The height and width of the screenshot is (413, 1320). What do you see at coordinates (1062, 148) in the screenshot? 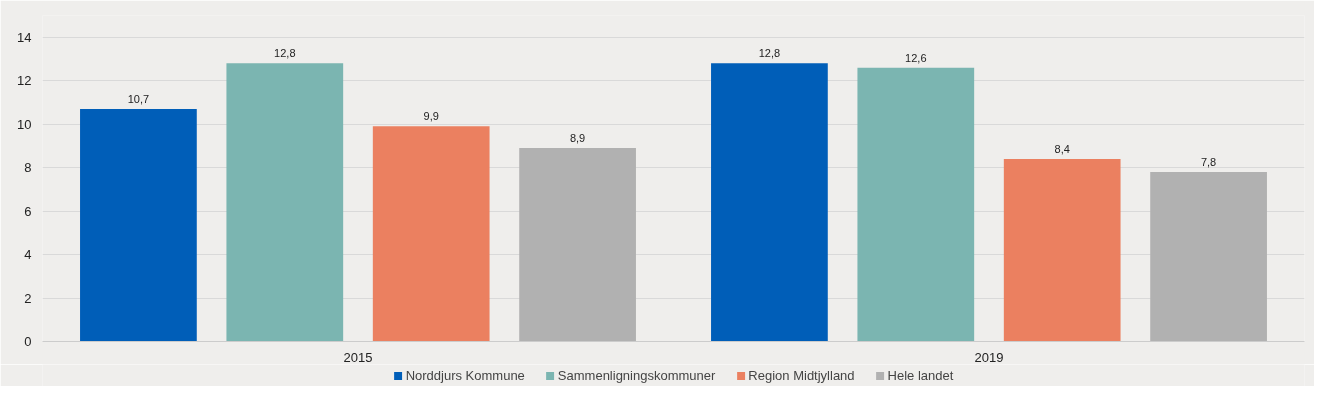
I see `data-label: 8,4` at bounding box center [1062, 148].